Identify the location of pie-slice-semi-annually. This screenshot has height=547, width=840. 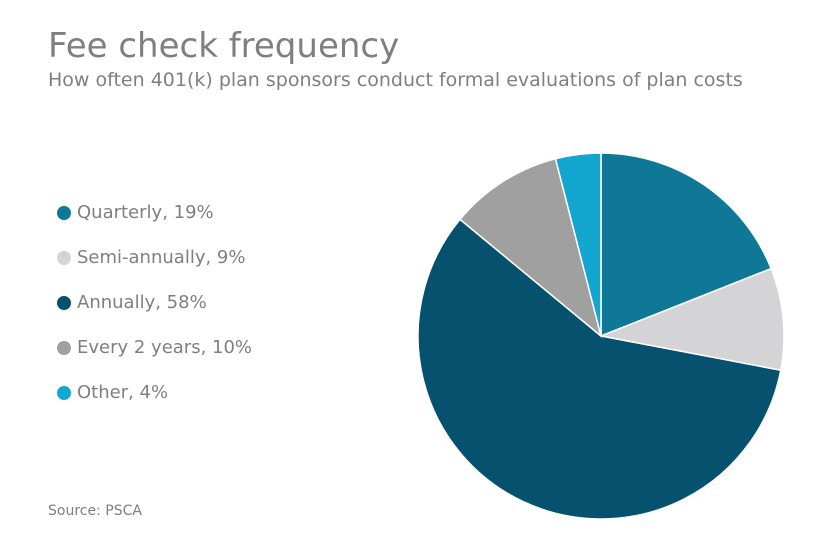
(691, 319).